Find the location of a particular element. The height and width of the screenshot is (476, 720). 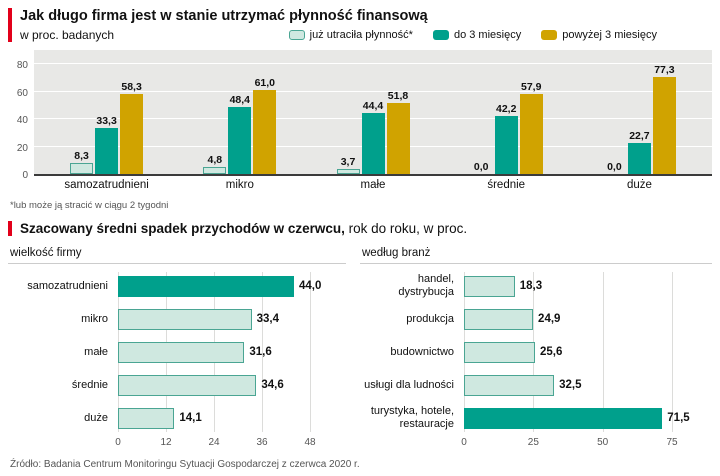

mint-bar is located at coordinates (215, 170).